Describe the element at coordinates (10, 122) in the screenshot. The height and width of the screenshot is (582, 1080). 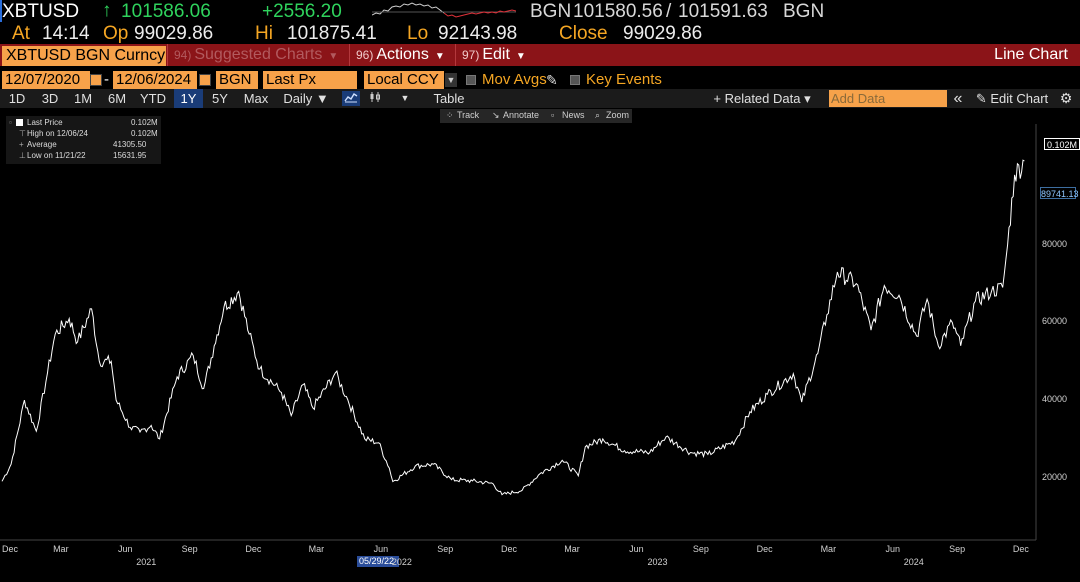
I see `legend-toggle-icon: ▫` at that location.